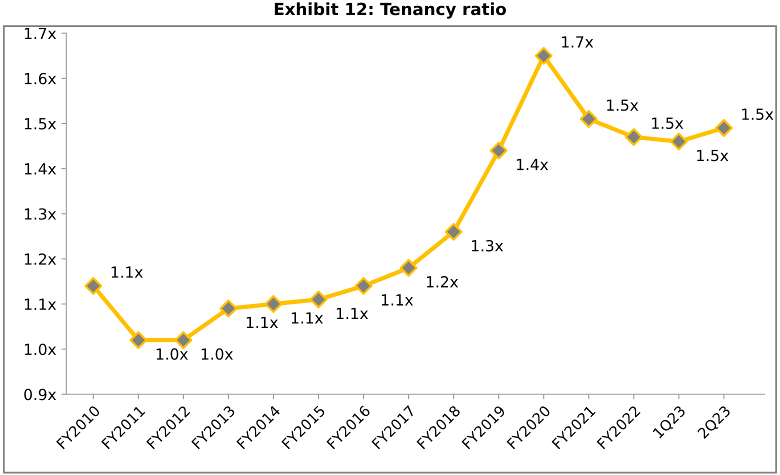 Image resolution: width=780 pixels, height=475 pixels. Describe the element at coordinates (40, 168) in the screenshot. I see `y-tick-label: 1.4x` at that location.